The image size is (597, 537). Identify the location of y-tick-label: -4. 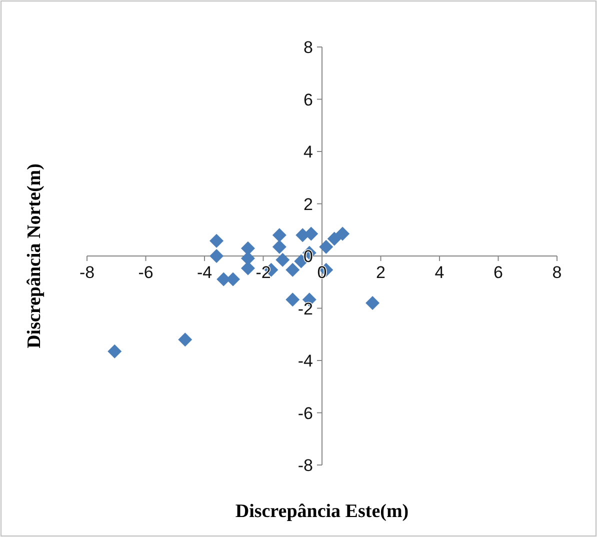
(305, 361).